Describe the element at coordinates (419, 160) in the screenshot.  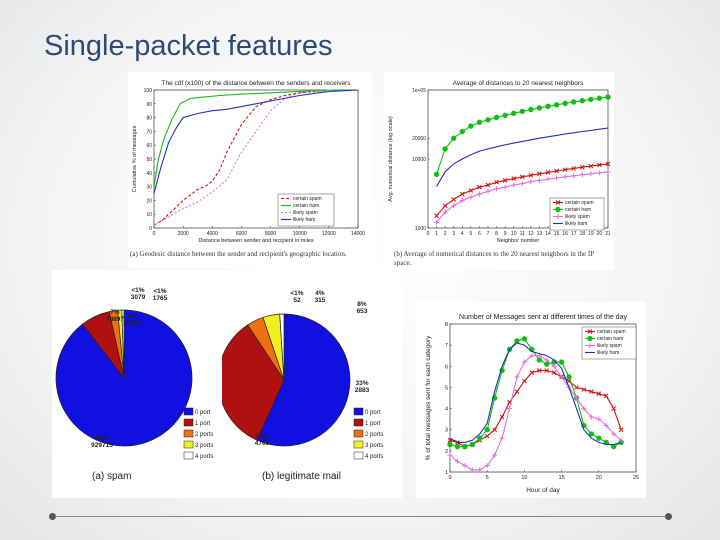
I see `y-tick-label: 10000` at that location.